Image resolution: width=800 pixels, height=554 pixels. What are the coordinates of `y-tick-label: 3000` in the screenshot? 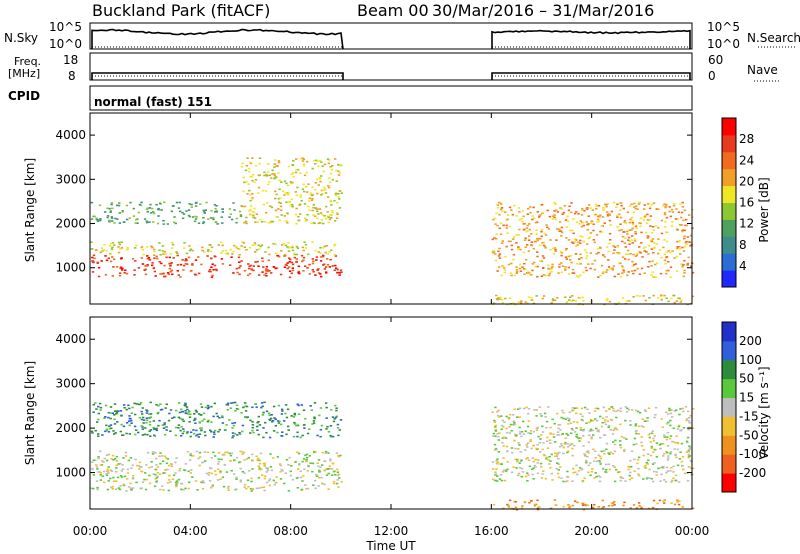 It's located at (70, 384).